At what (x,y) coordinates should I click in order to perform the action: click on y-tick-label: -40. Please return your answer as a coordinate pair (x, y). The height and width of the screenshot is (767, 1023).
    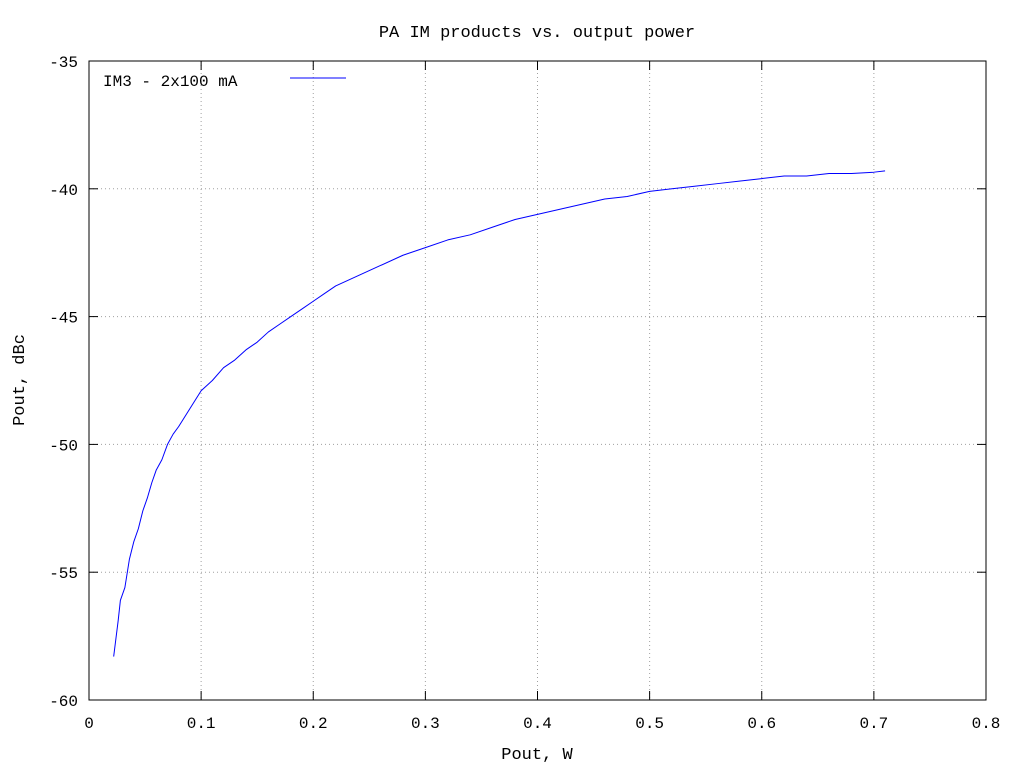
    Looking at the image, I should click on (63, 191).